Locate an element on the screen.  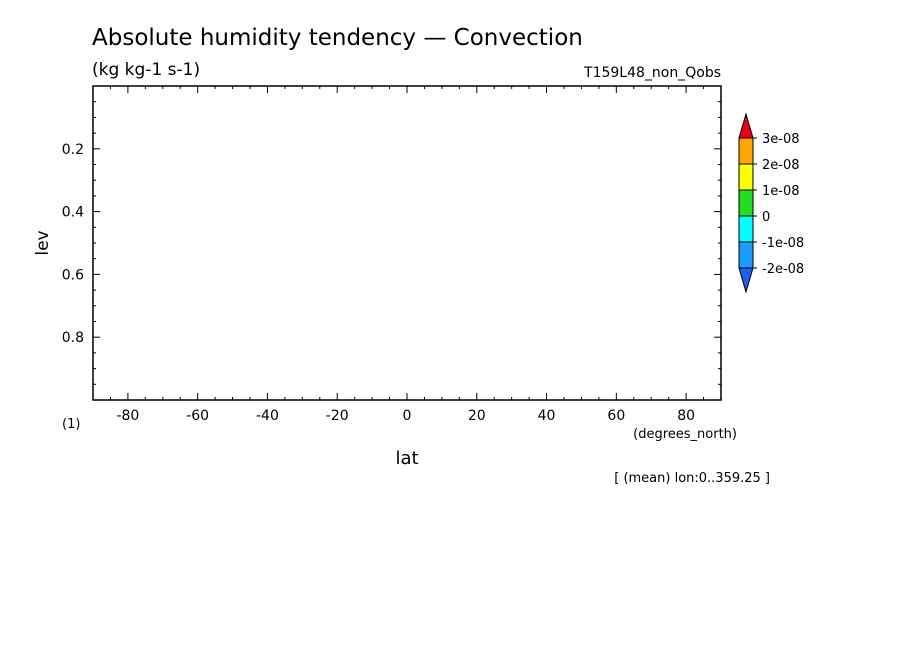
x-tick-label: -80 is located at coordinates (127, 416).